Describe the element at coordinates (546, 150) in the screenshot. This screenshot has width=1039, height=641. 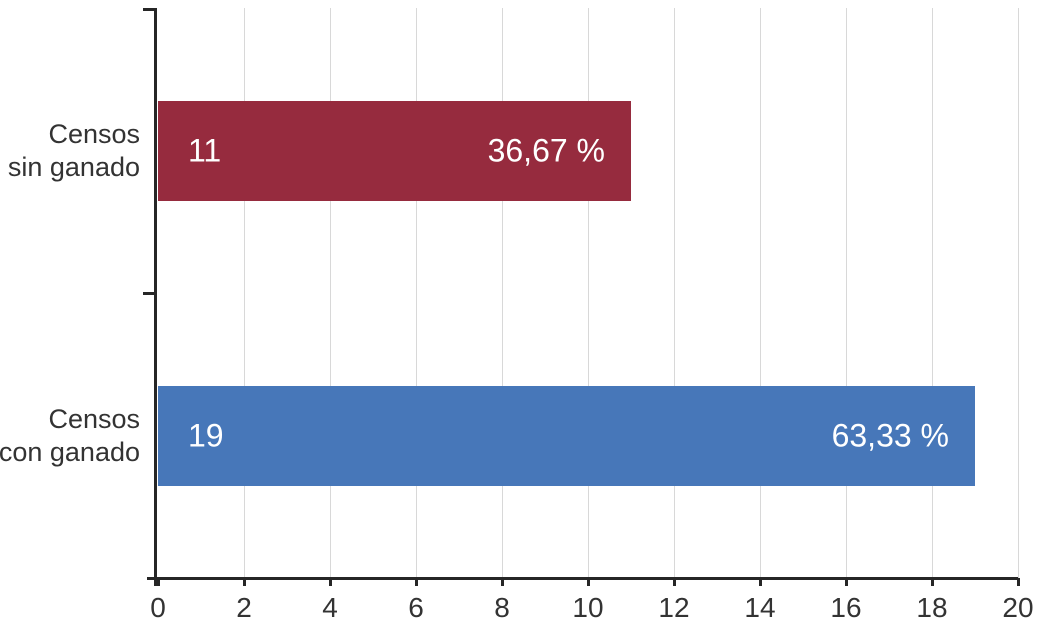
I see `bar-percent-label: 36,67 %` at that location.